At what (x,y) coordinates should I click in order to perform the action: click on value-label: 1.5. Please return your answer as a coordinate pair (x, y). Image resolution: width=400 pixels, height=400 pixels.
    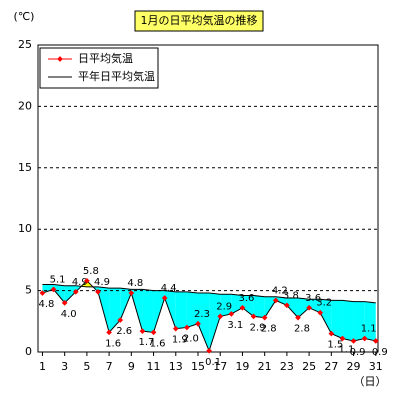
    Looking at the image, I should click on (335, 345).